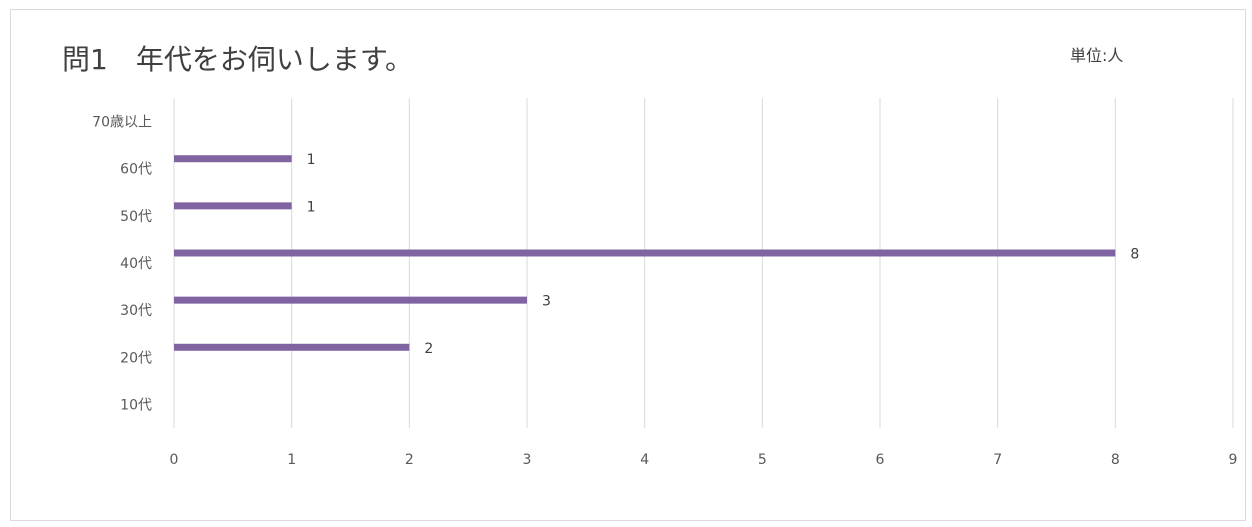  I want to click on x-tick-label-7: 7, so click(997, 460).